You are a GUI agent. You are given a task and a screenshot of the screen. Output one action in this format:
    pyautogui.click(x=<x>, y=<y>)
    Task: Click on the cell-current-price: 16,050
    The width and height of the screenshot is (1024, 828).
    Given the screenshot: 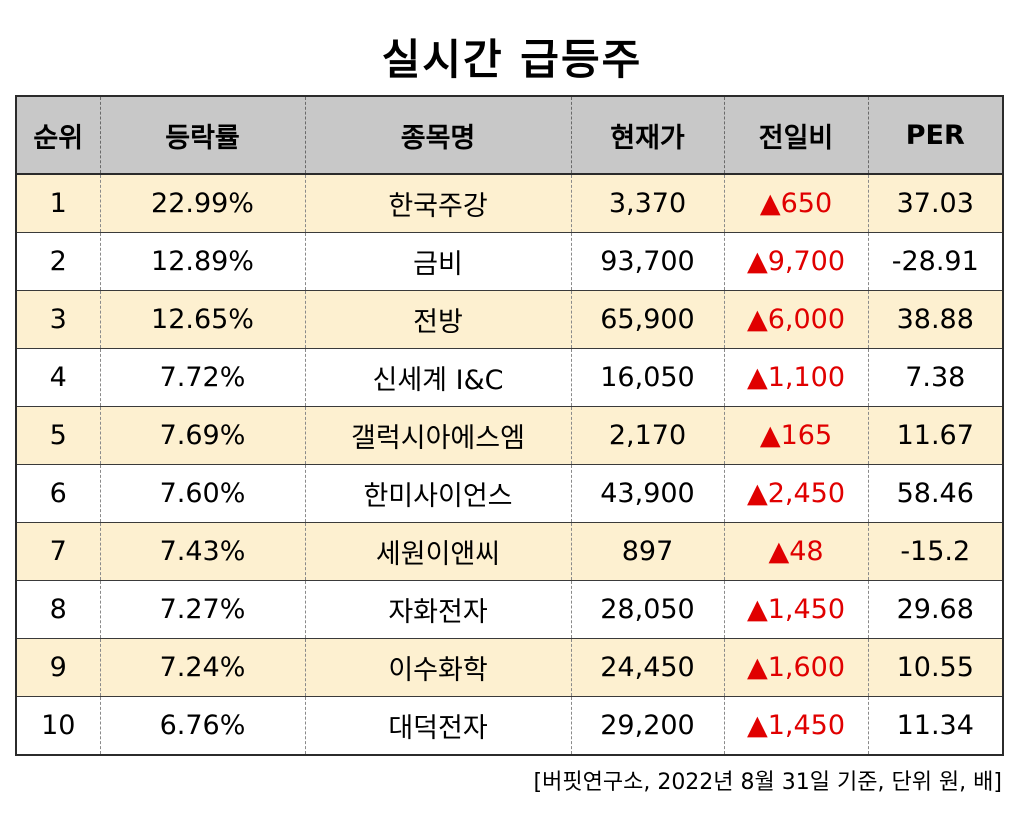 What is the action you would take?
    pyautogui.click(x=647, y=377)
    